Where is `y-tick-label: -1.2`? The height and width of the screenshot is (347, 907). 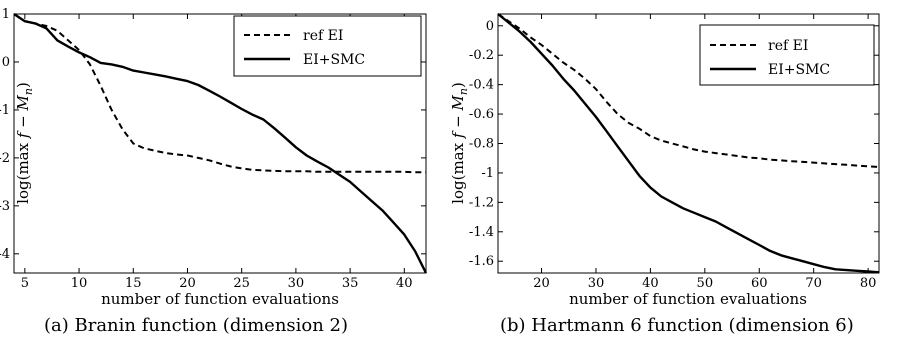
y-tick-label: -1.2 is located at coordinates (481, 202).